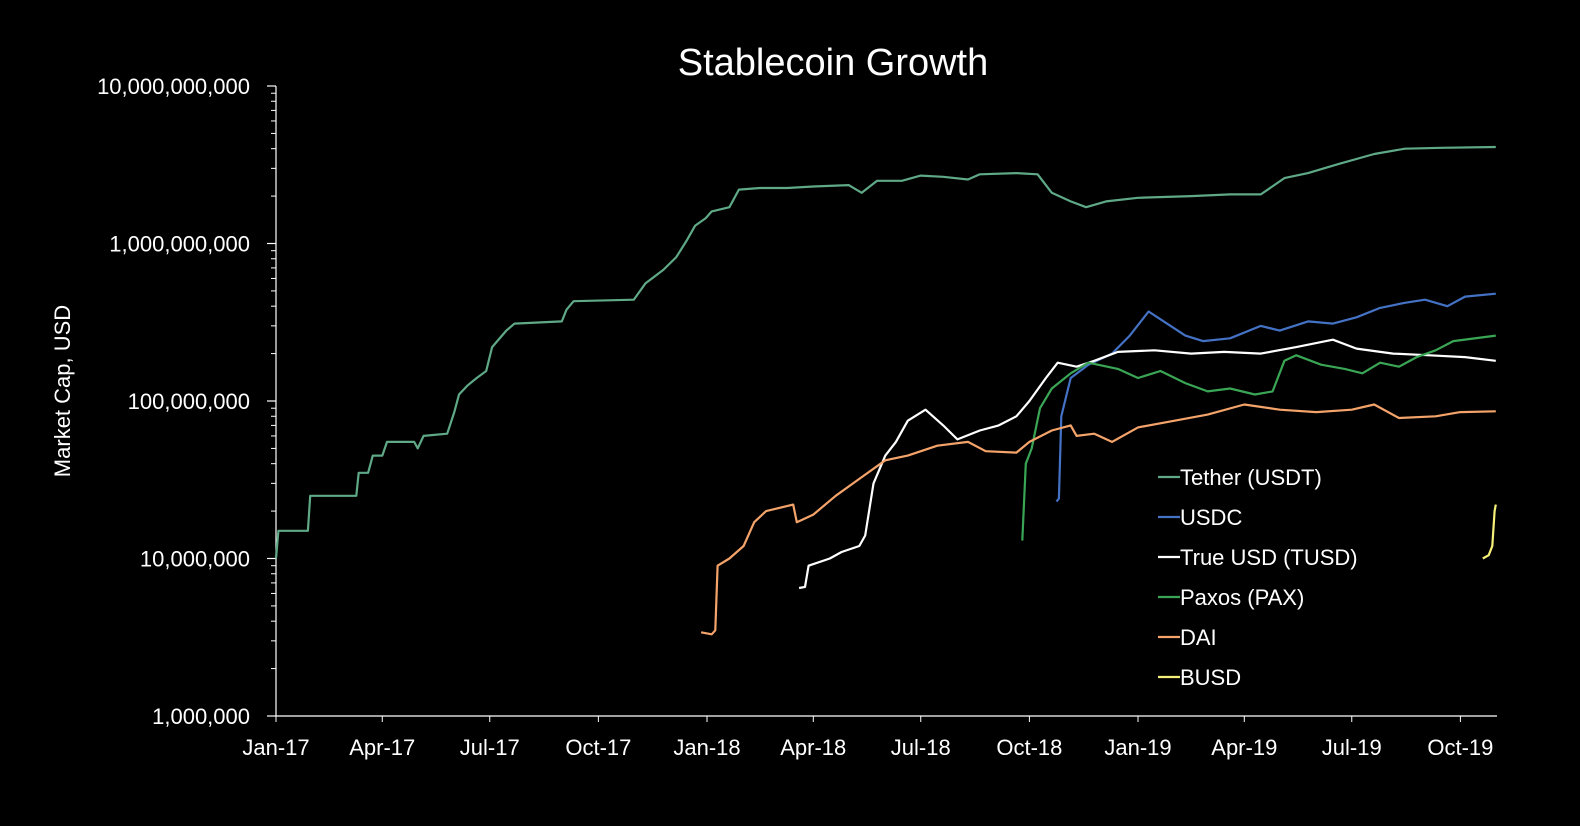 This screenshot has width=1580, height=826. What do you see at coordinates (201, 716) in the screenshot?
I see `y-tick-label: 1,000,000` at bounding box center [201, 716].